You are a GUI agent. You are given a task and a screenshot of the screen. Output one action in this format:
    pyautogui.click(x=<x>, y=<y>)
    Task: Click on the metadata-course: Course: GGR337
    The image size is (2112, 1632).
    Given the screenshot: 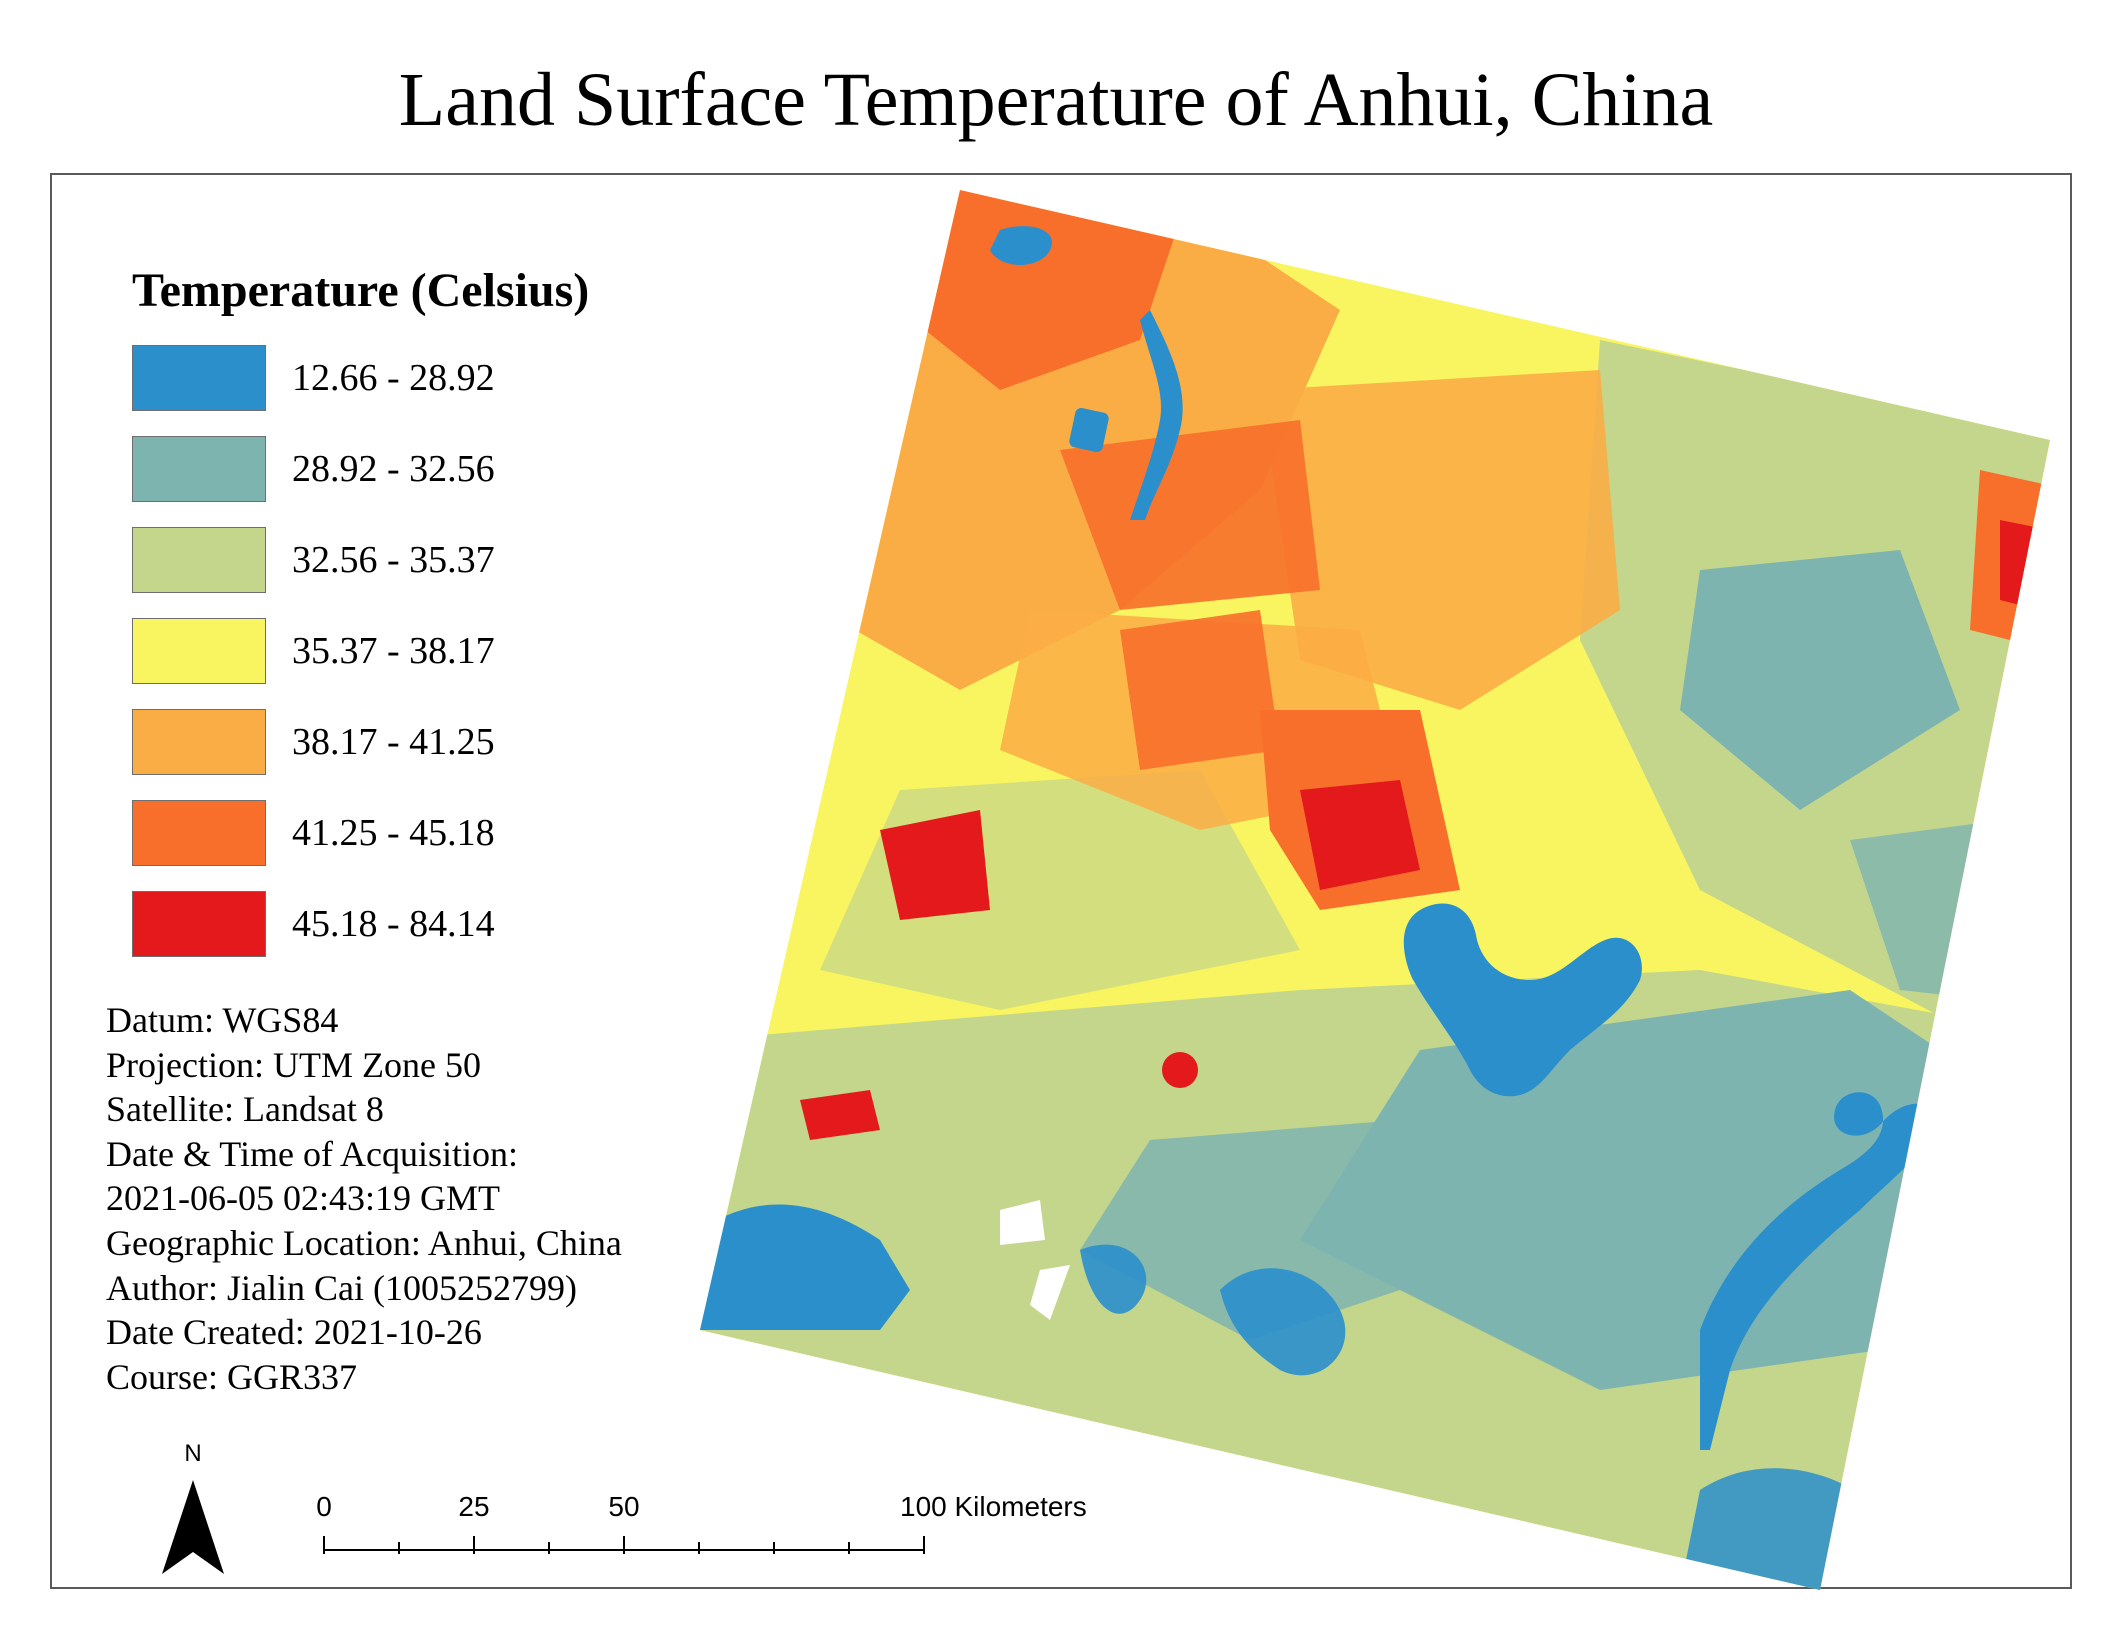 What is the action you would take?
    pyautogui.click(x=231, y=1376)
    